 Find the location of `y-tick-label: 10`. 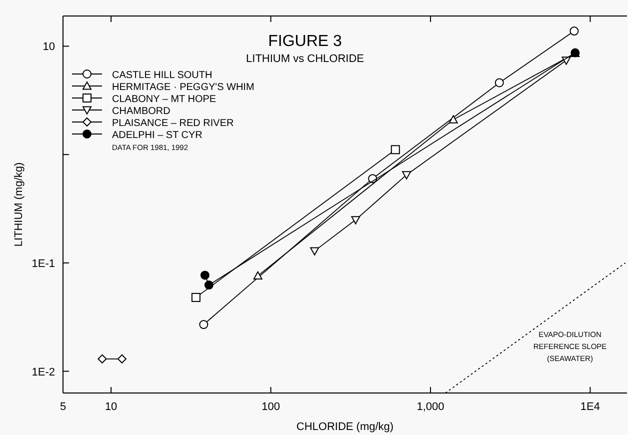

y-tick-label: 10 is located at coordinates (48, 47).